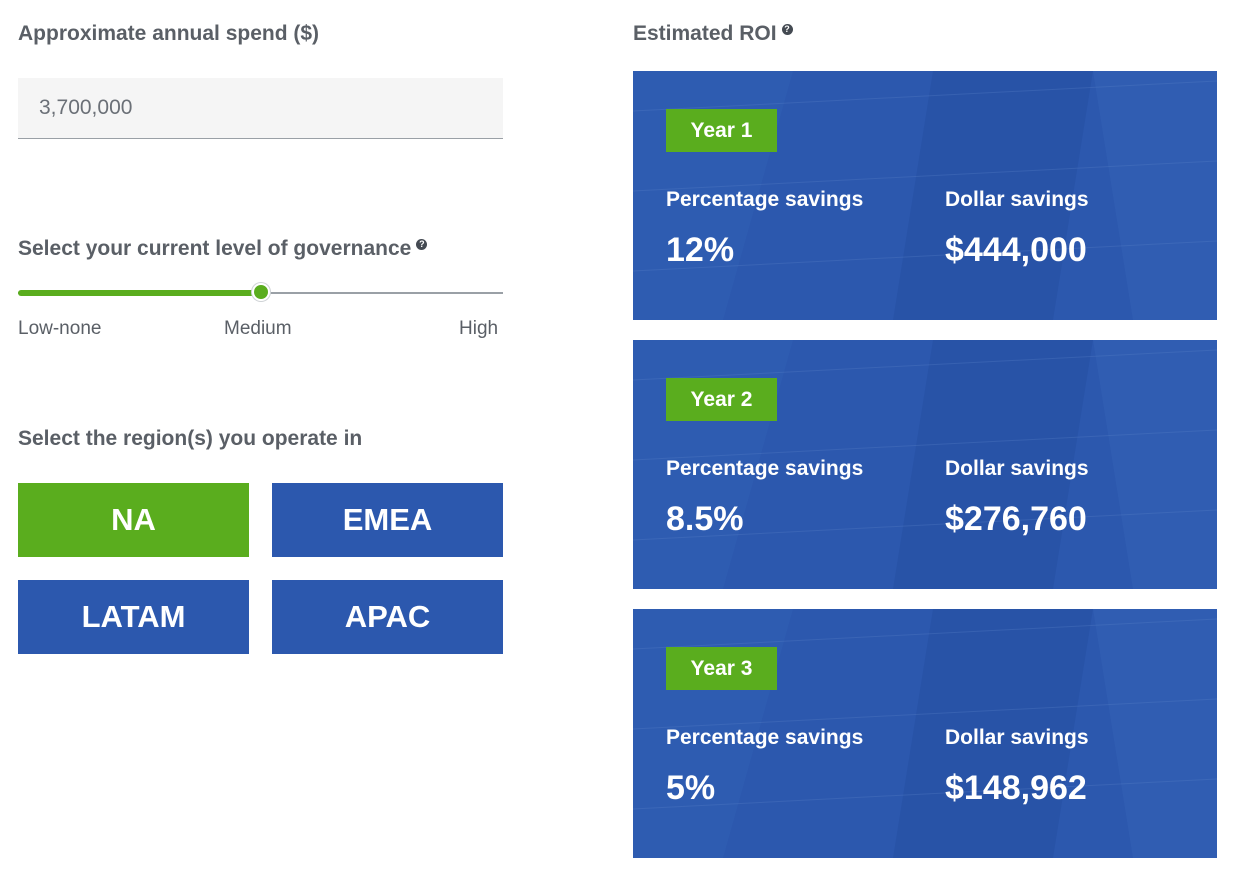 The height and width of the screenshot is (882, 1242). Describe the element at coordinates (258, 328) in the screenshot. I see `tick-medium: Medium` at that location.